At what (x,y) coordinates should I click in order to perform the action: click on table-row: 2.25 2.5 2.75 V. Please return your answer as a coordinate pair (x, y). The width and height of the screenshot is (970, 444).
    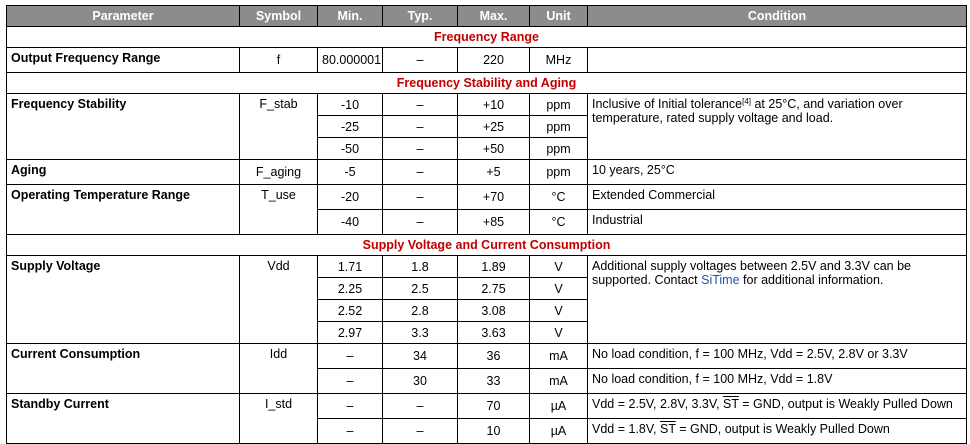
    Looking at the image, I should click on (487, 288).